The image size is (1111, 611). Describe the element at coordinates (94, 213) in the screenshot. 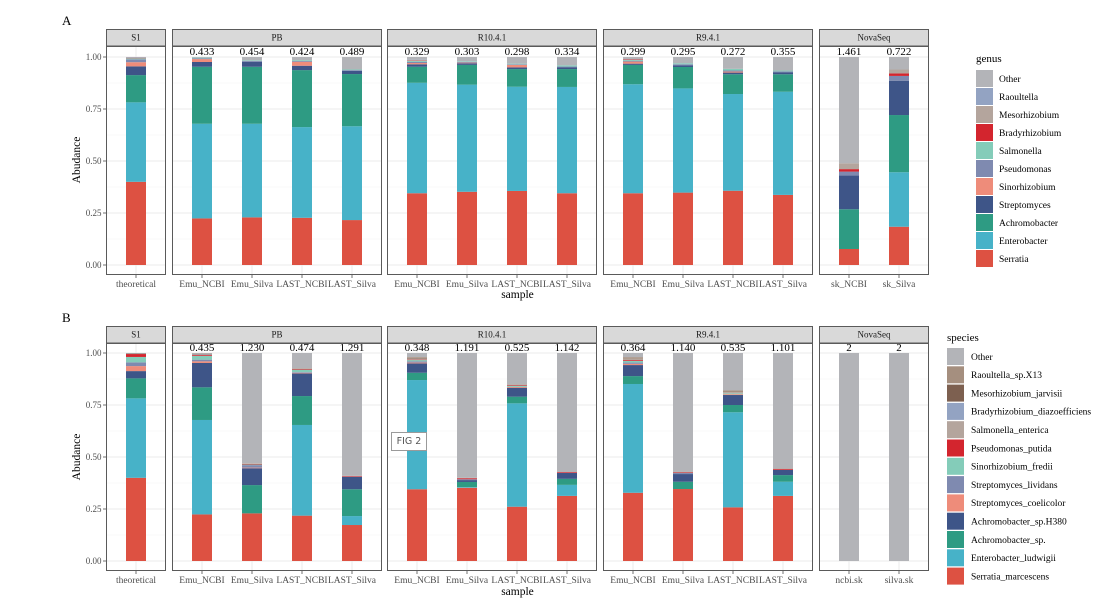

I see `y-tick-label: 0.25` at that location.